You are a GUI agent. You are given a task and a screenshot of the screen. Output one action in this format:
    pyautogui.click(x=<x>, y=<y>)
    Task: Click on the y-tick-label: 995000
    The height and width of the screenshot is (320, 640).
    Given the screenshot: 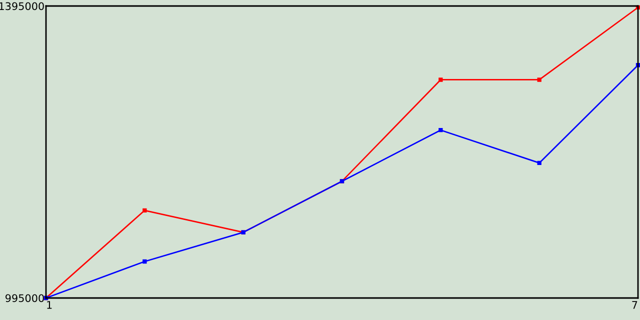 What is the action you would take?
    pyautogui.click(x=25, y=298)
    